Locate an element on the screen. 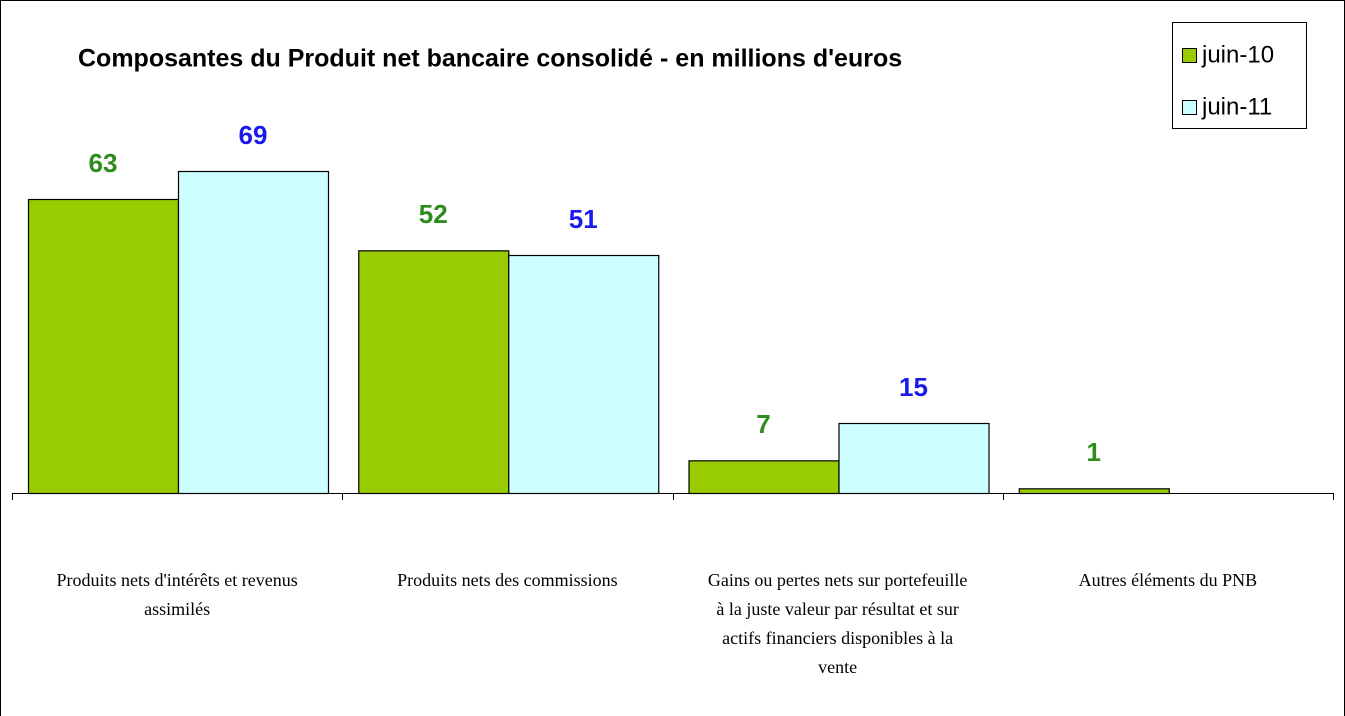 The width and height of the screenshot is (1345, 716). legend-label: juin-10 is located at coordinates (1237, 54).